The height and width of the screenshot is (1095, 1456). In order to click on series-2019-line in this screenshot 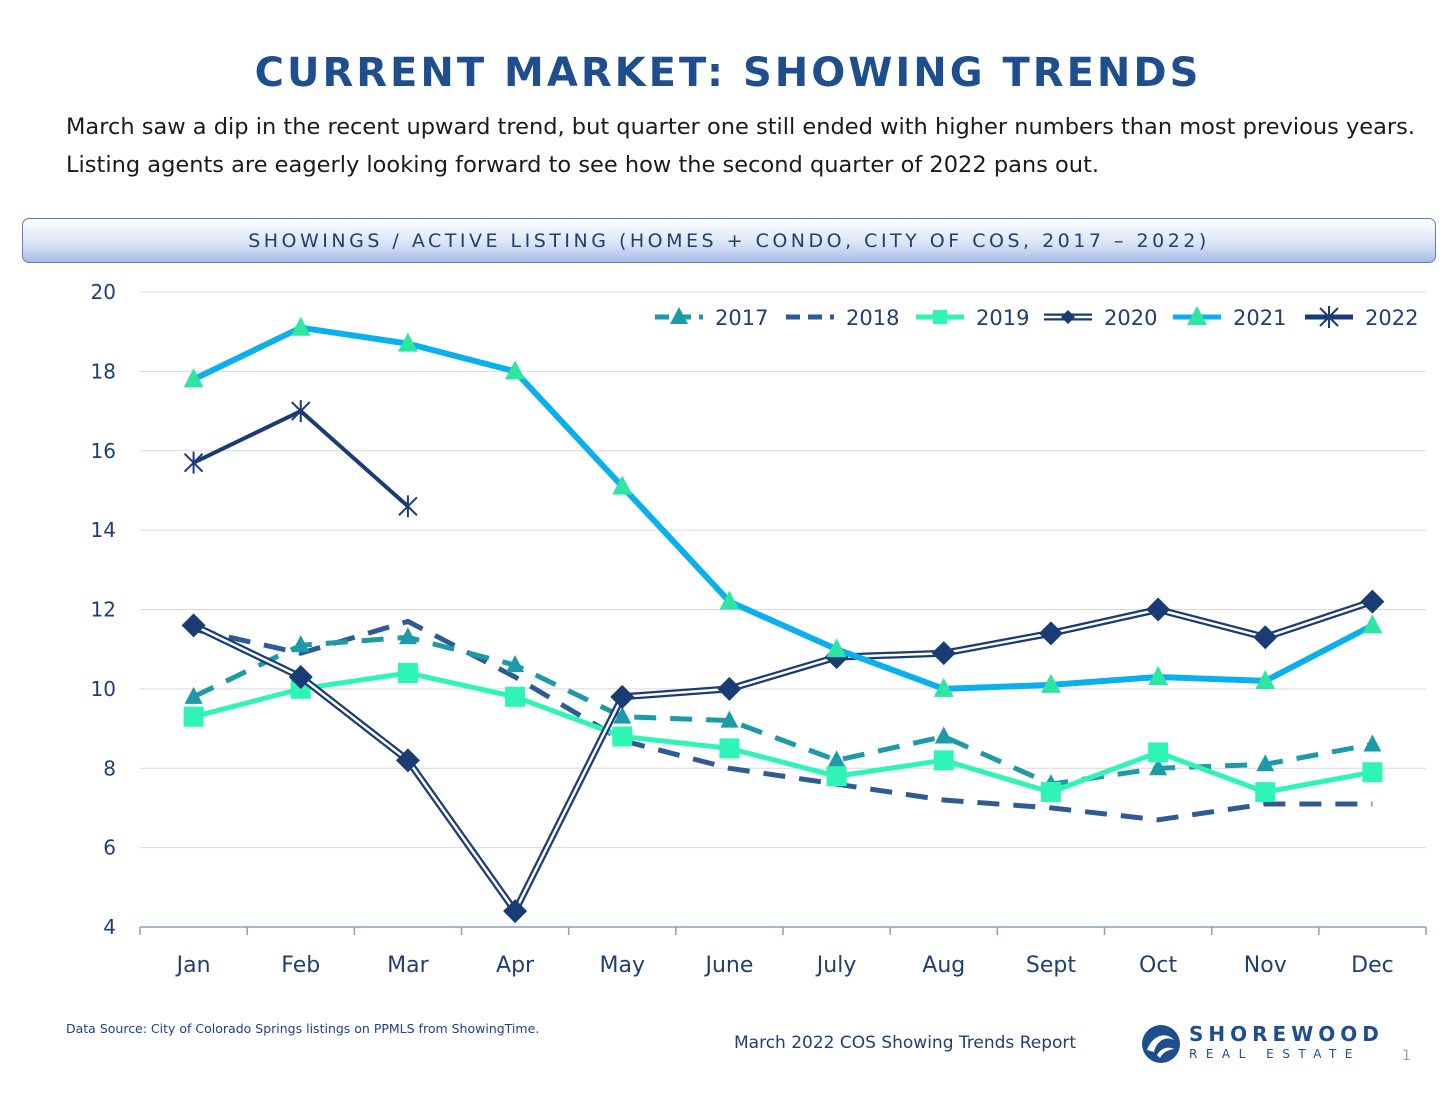, I will do `click(782, 732)`.